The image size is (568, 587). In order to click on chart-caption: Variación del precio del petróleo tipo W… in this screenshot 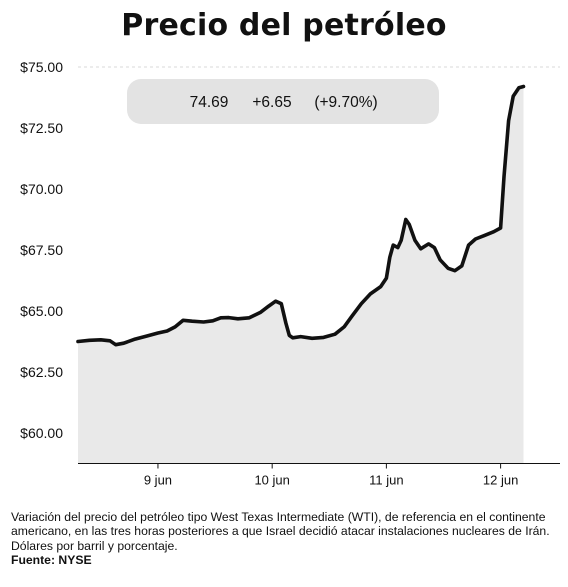, I will do `click(285, 538)`.